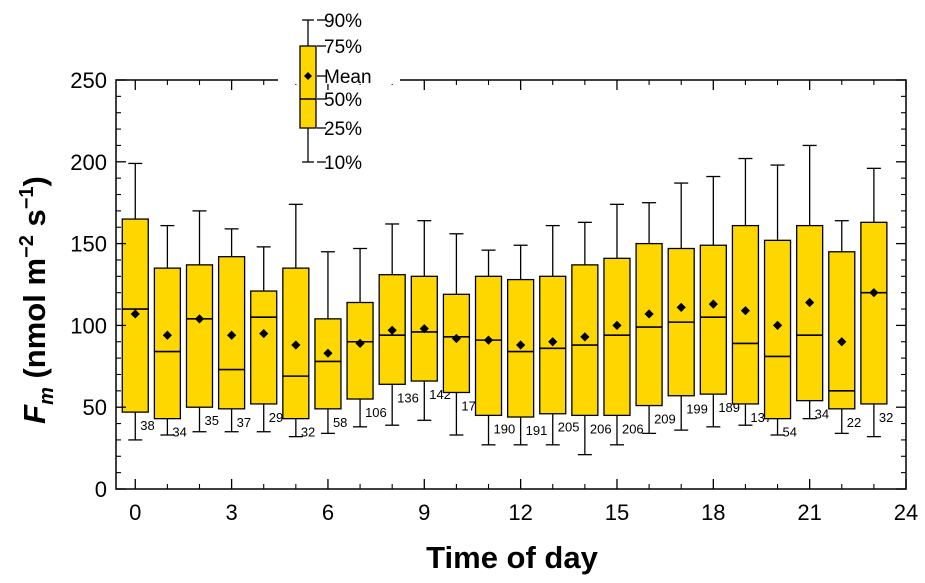 This screenshot has height=583, width=925. Describe the element at coordinates (231, 512) in the screenshot. I see `x-tick-label: 3` at that location.